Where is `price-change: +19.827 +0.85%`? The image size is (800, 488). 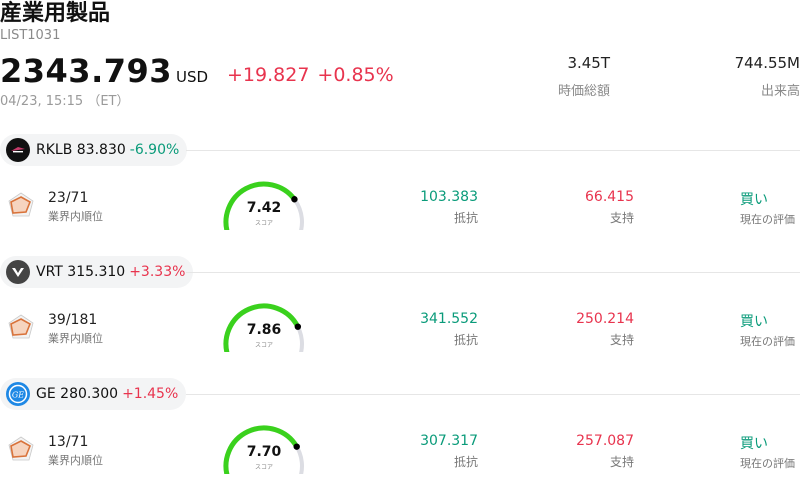 price-change: +19.827 +0.85% is located at coordinates (310, 75).